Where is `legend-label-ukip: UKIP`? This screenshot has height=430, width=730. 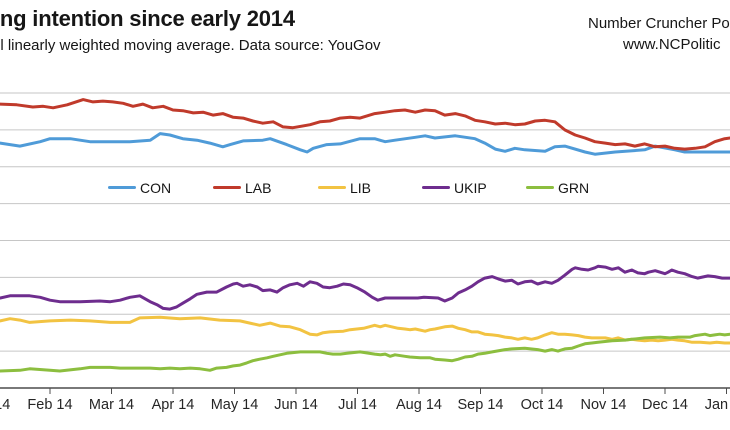 legend-label-ukip: UKIP is located at coordinates (470, 187).